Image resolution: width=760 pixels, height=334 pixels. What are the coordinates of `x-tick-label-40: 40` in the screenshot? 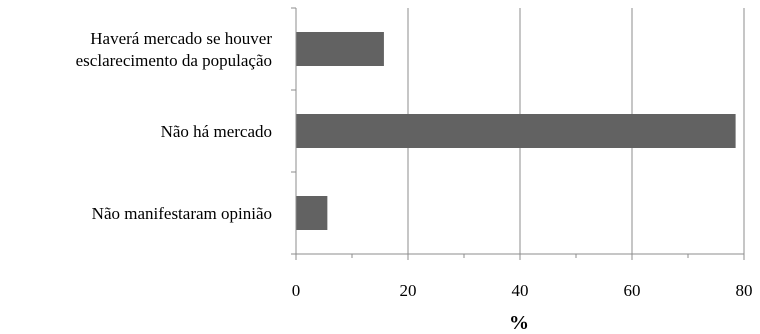 It's located at (520, 290).